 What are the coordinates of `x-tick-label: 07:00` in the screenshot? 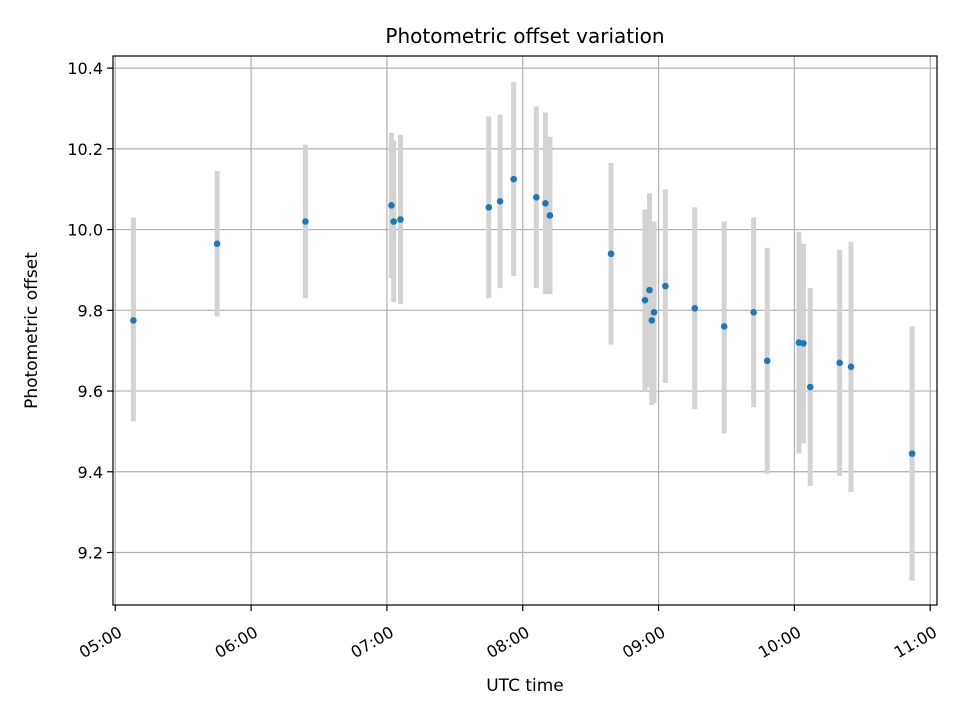 It's located at (371, 642).